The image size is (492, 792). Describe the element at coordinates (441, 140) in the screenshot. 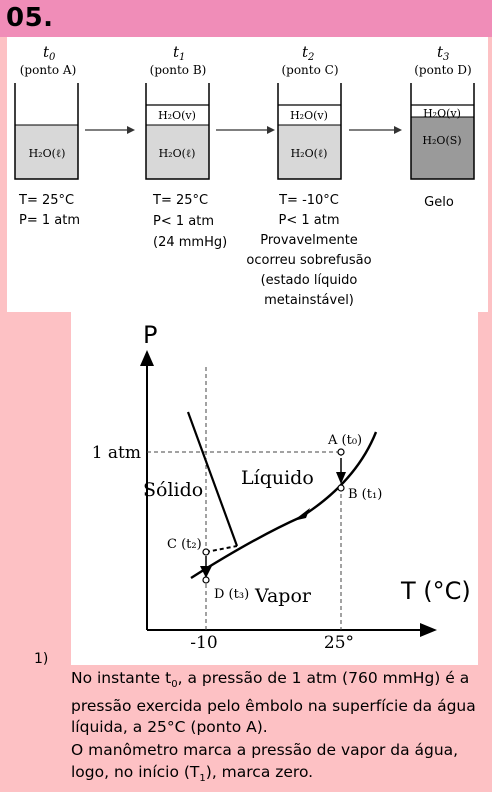

I see `stage-3-layer-1: H₂O(S)` at that location.